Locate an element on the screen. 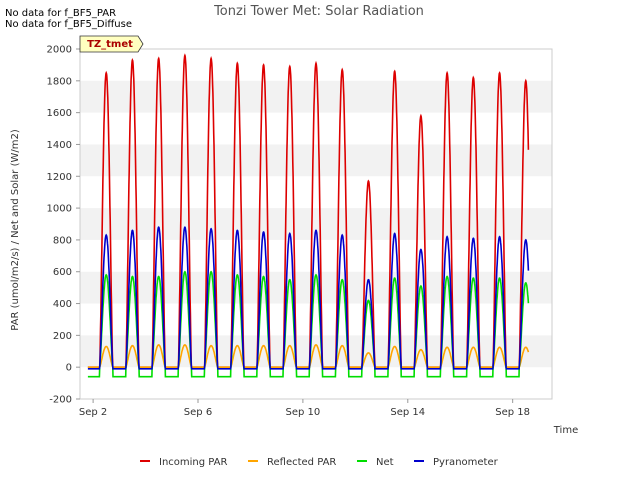 Image resolution: width=640 pixels, height=480 pixels. x-tick-label: Sep 18 is located at coordinates (512, 412).